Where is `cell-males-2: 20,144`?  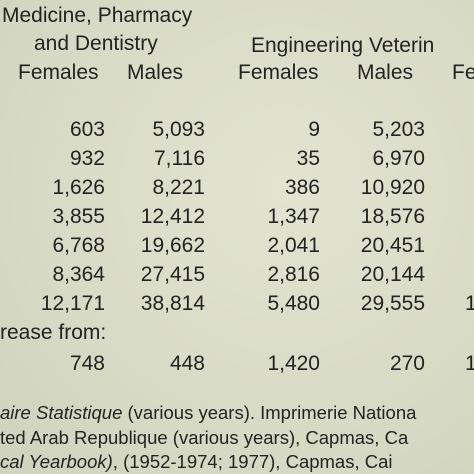
cell-males-2: 20,144 is located at coordinates (392, 274).